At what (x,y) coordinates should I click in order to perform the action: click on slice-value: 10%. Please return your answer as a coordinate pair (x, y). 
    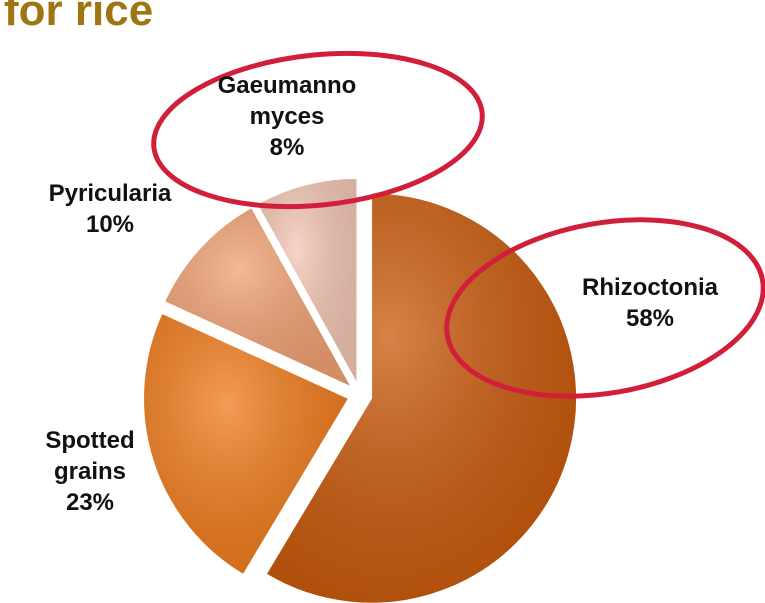
    Looking at the image, I should click on (110, 224).